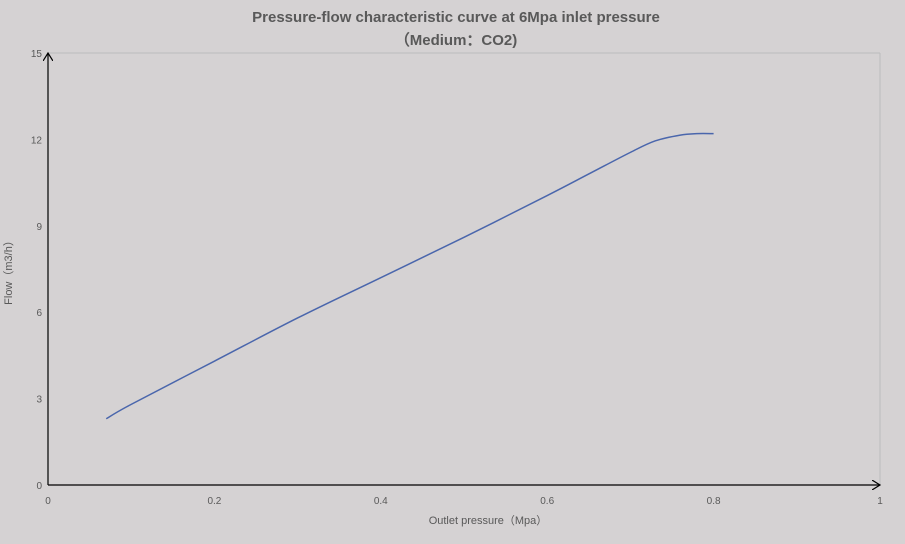 The height and width of the screenshot is (544, 905). I want to click on y-tick-labels: 0 3 6 9 12 15, so click(37, 270).